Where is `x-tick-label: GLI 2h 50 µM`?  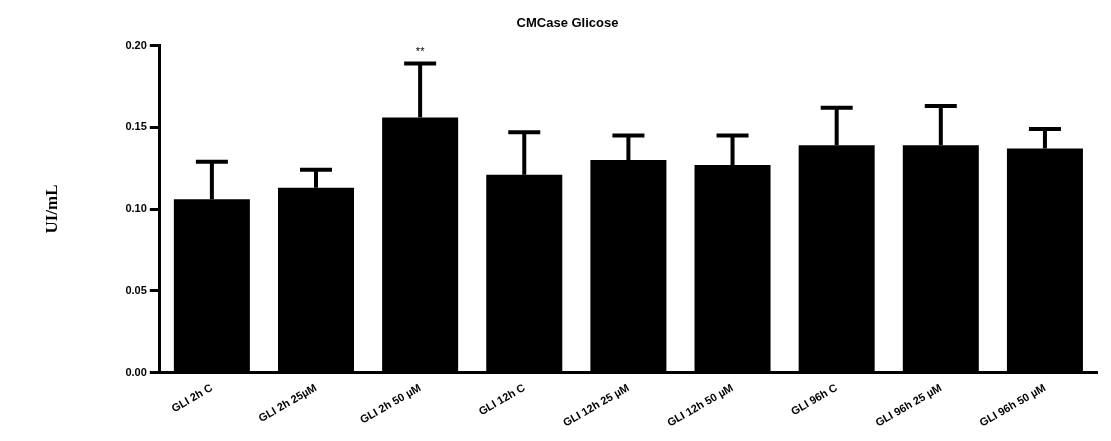
x-tick-label: GLI 2h 50 µM is located at coordinates (390, 403).